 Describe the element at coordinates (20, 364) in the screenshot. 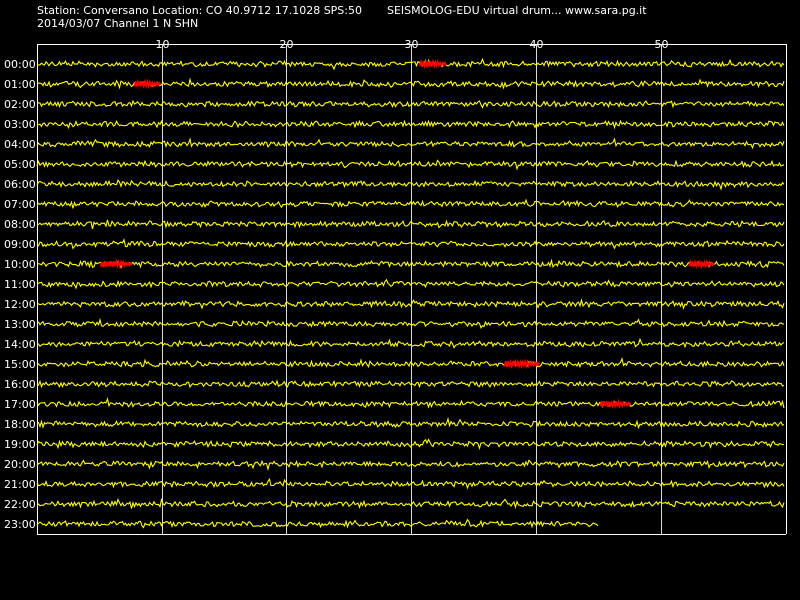

I see `hour-label: 15:00` at that location.